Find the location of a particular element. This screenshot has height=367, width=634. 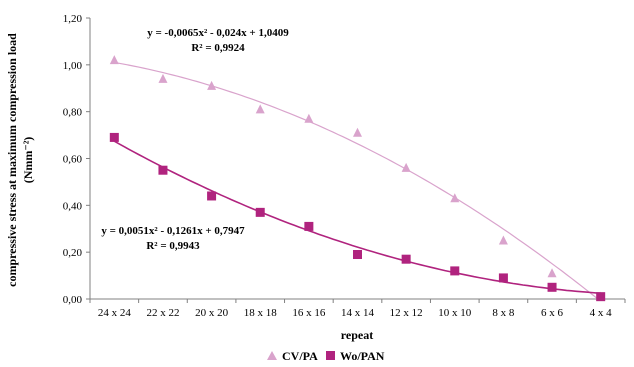

x-tick-label: 4 x 4 is located at coordinates (601, 313).